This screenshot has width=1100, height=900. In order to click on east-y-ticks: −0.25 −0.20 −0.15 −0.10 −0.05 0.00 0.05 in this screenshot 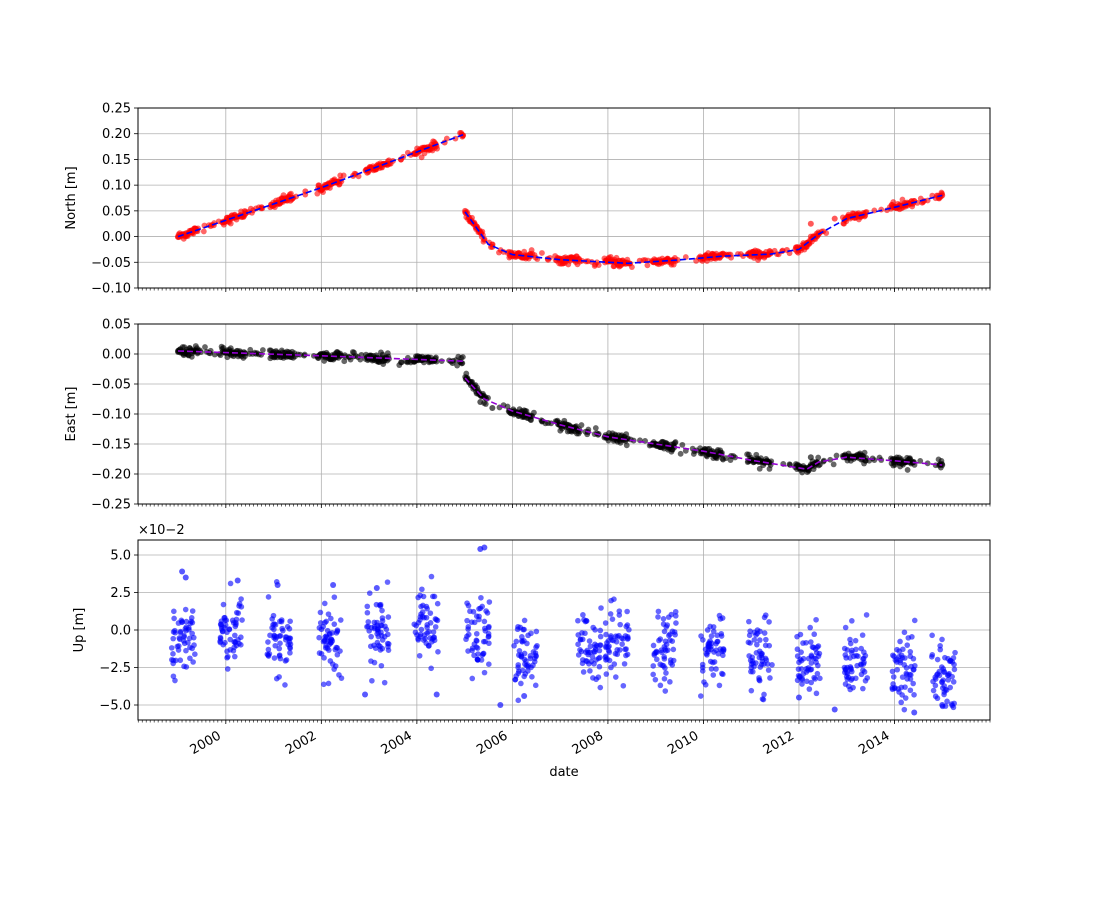, I will do `click(114, 415)`.